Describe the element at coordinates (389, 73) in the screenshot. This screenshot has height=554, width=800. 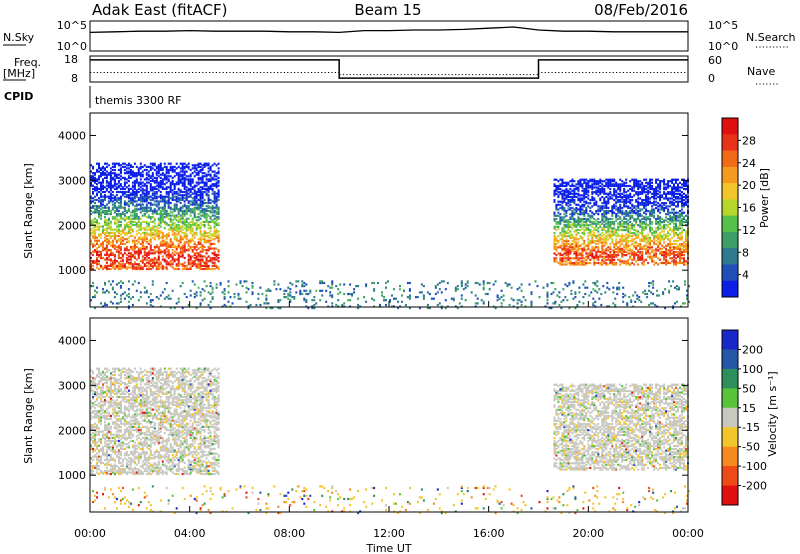
I see `nave-series-line` at that location.